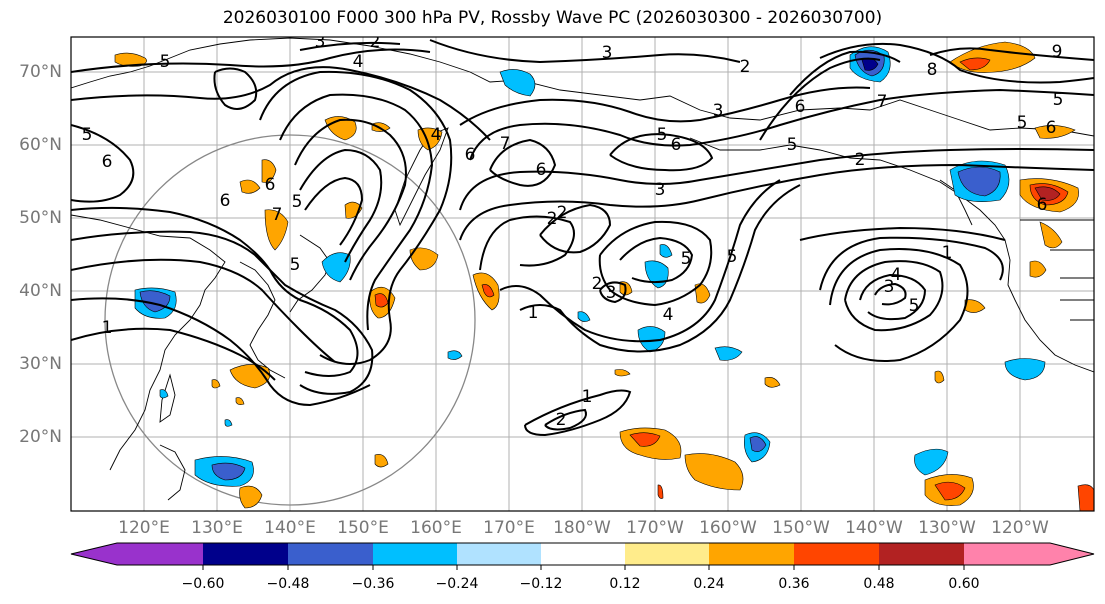  Describe the element at coordinates (457, 584) in the screenshot. I see `colorbar-tick-label: −0.24` at that location.